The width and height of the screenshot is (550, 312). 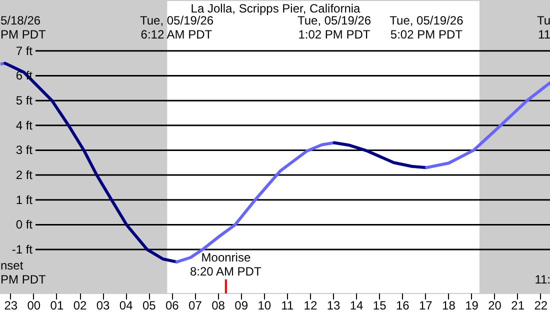 What do you see at coordinates (25, 125) in the screenshot?
I see `y-tick-label: 4 ft` at bounding box center [25, 125].